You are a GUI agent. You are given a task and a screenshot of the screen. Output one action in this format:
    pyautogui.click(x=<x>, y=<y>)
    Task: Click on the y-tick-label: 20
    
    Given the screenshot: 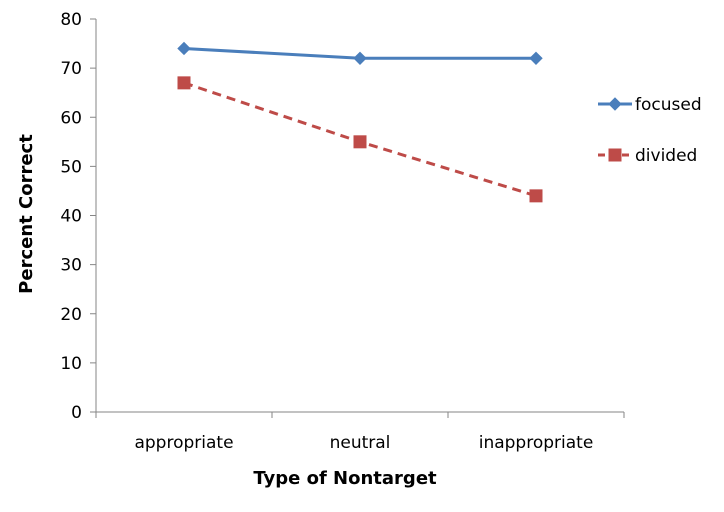 What is the action you would take?
    pyautogui.click(x=71, y=315)
    